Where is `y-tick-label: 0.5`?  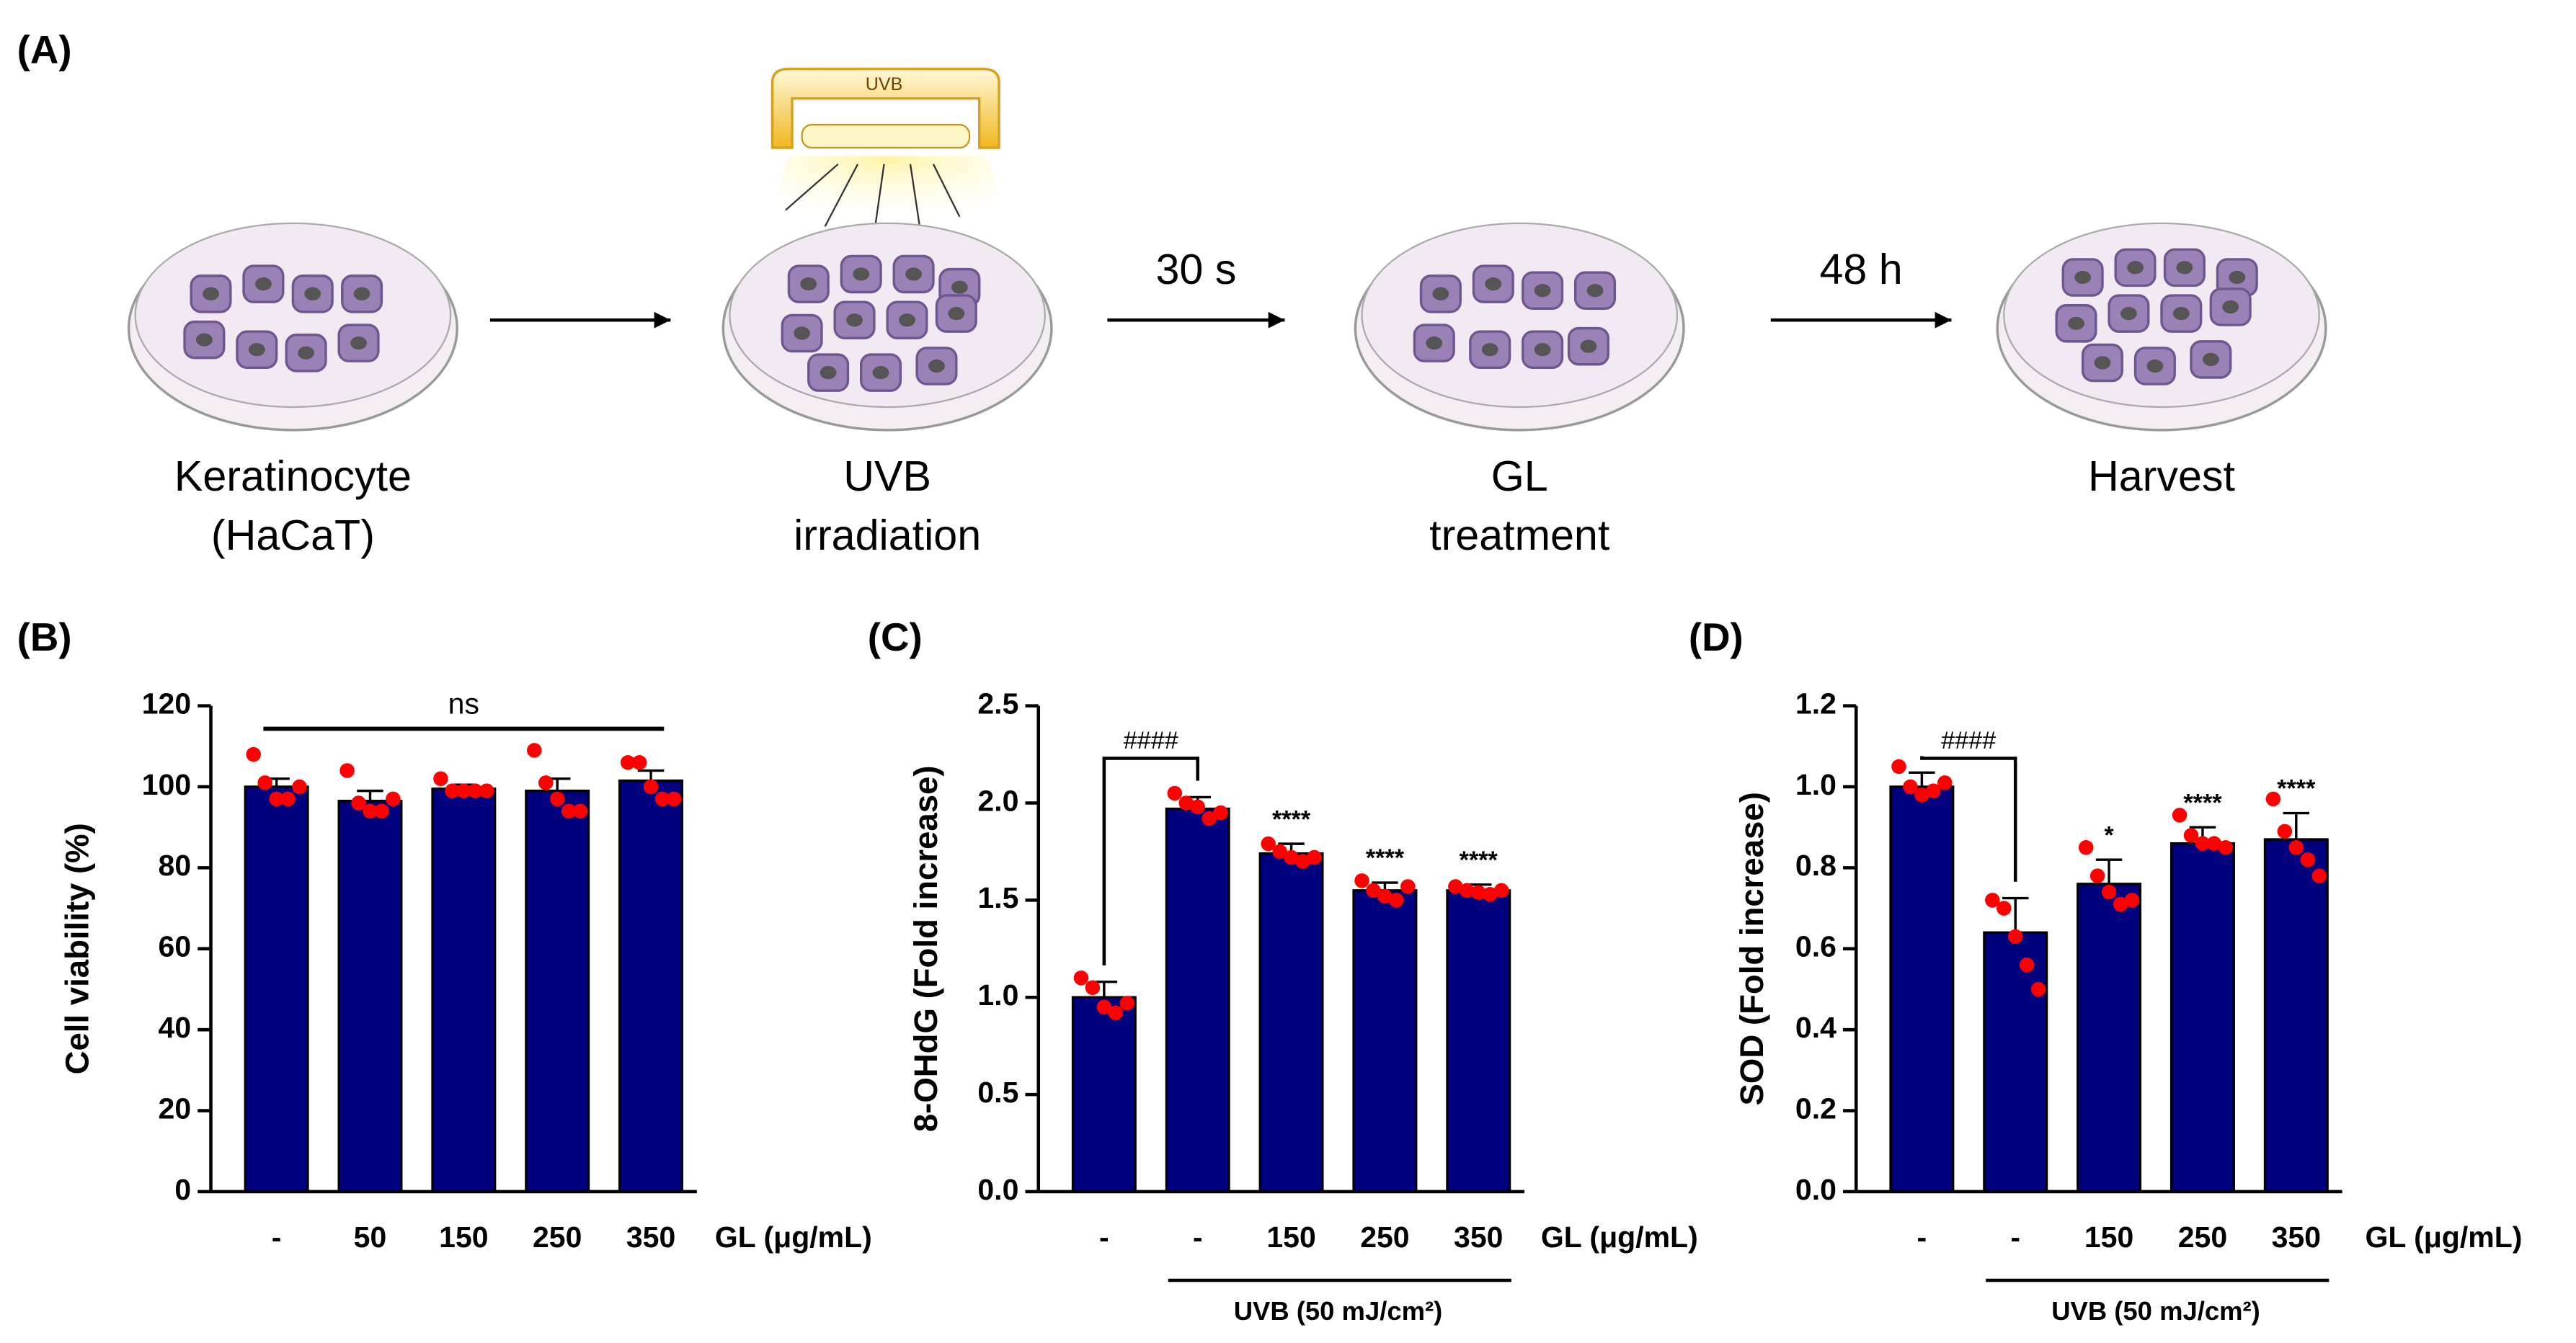
y-tick-label: 0.5 is located at coordinates (997, 1092).